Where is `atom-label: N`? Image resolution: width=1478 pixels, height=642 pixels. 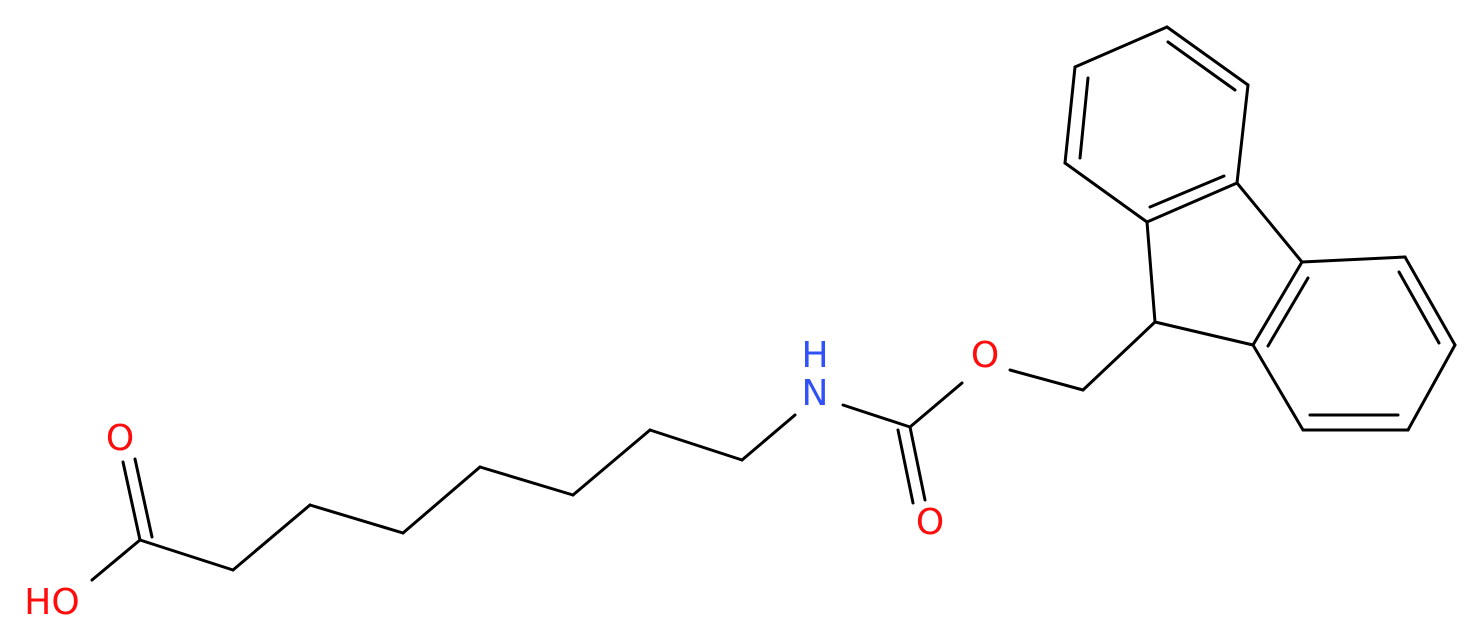 atom-label: N is located at coordinates (815, 393).